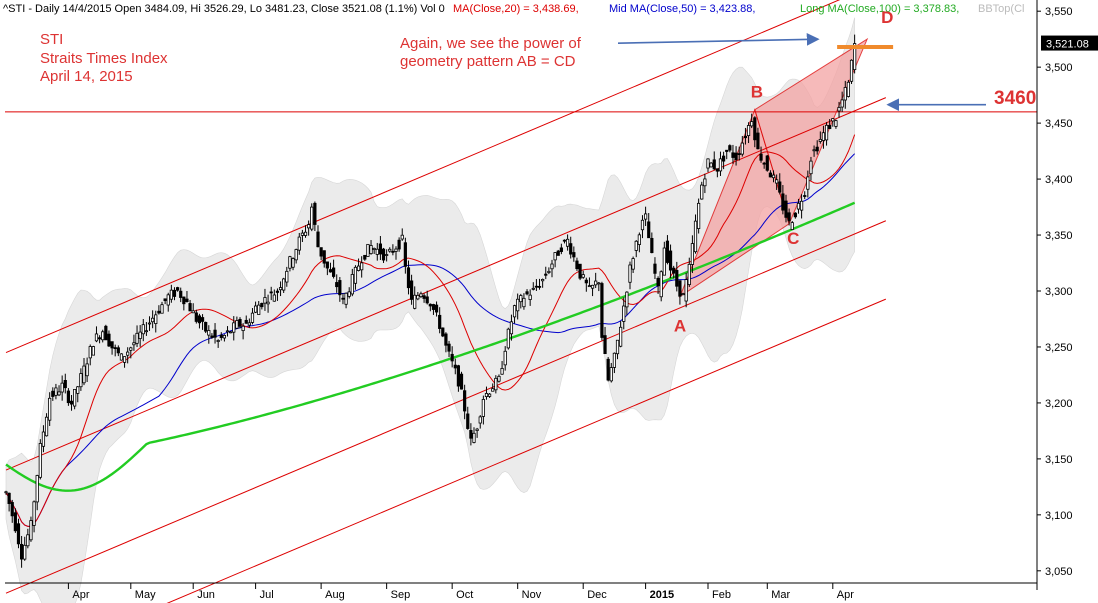  Describe the element at coordinates (1015, 98) in the screenshot. I see `level-3460-label: 3460` at that location.